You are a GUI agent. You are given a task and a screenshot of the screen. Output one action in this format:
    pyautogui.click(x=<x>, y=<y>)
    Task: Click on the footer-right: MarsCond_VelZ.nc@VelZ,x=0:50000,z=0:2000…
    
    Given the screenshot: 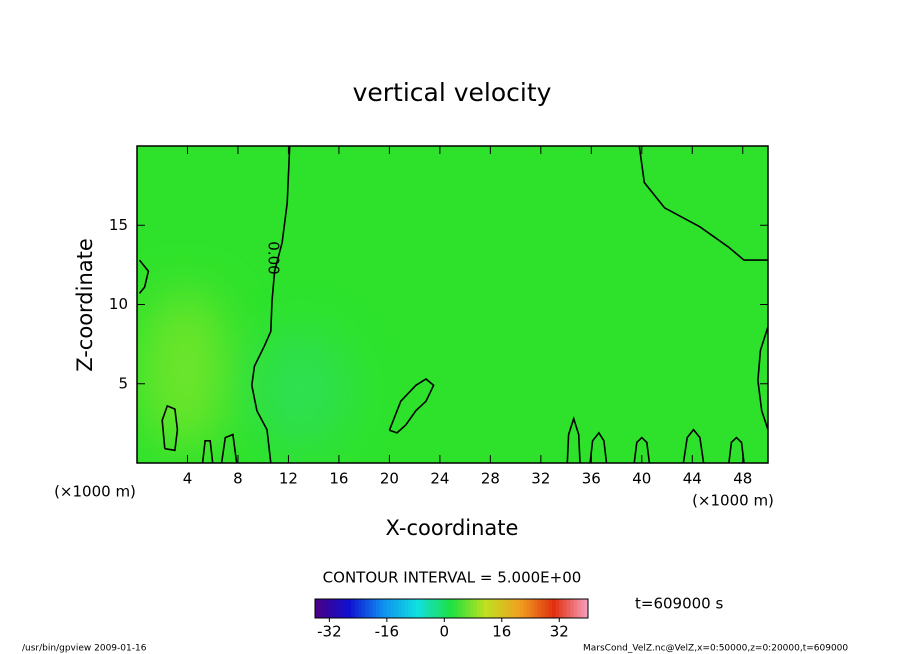 What is the action you would take?
    pyautogui.click(x=715, y=649)
    